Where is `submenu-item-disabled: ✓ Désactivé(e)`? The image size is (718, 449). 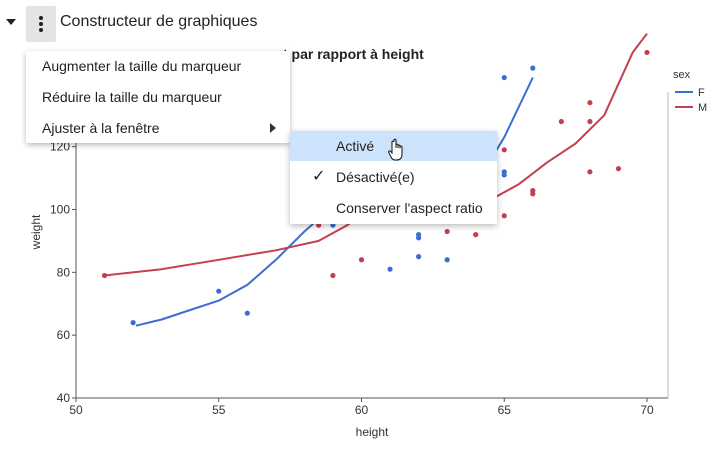 submenu-item-disabled: ✓ Désactivé(e) is located at coordinates (393, 177).